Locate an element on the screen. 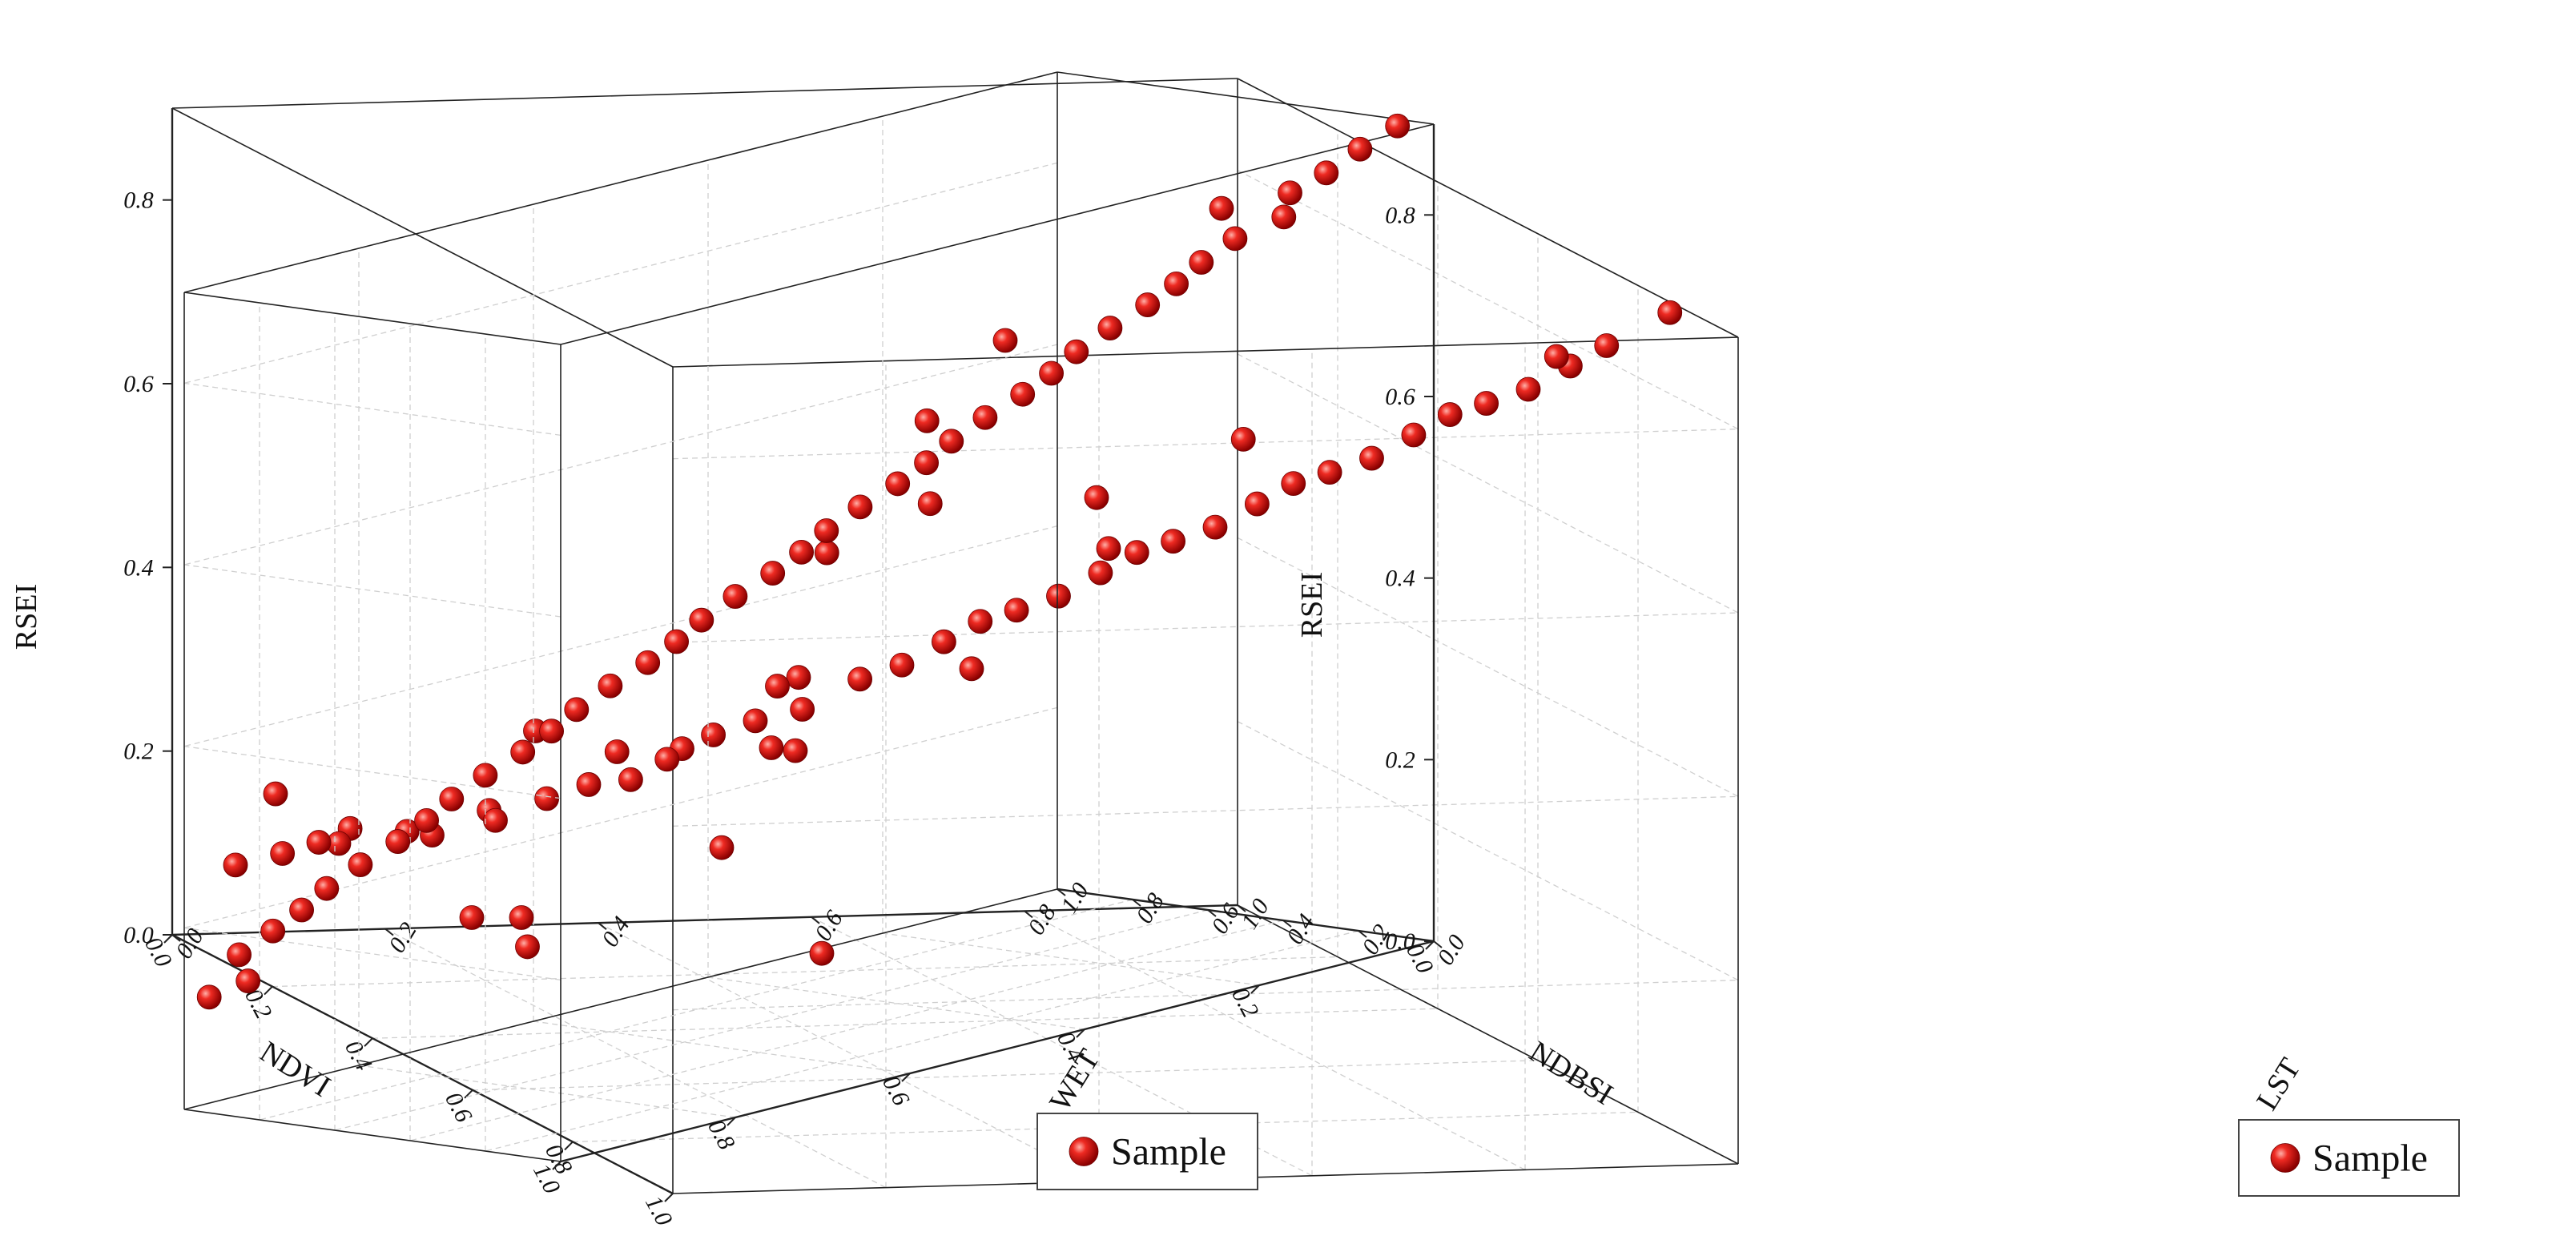 This screenshot has width=2576, height=1252. legend-label: Sample is located at coordinates (2370, 1158).